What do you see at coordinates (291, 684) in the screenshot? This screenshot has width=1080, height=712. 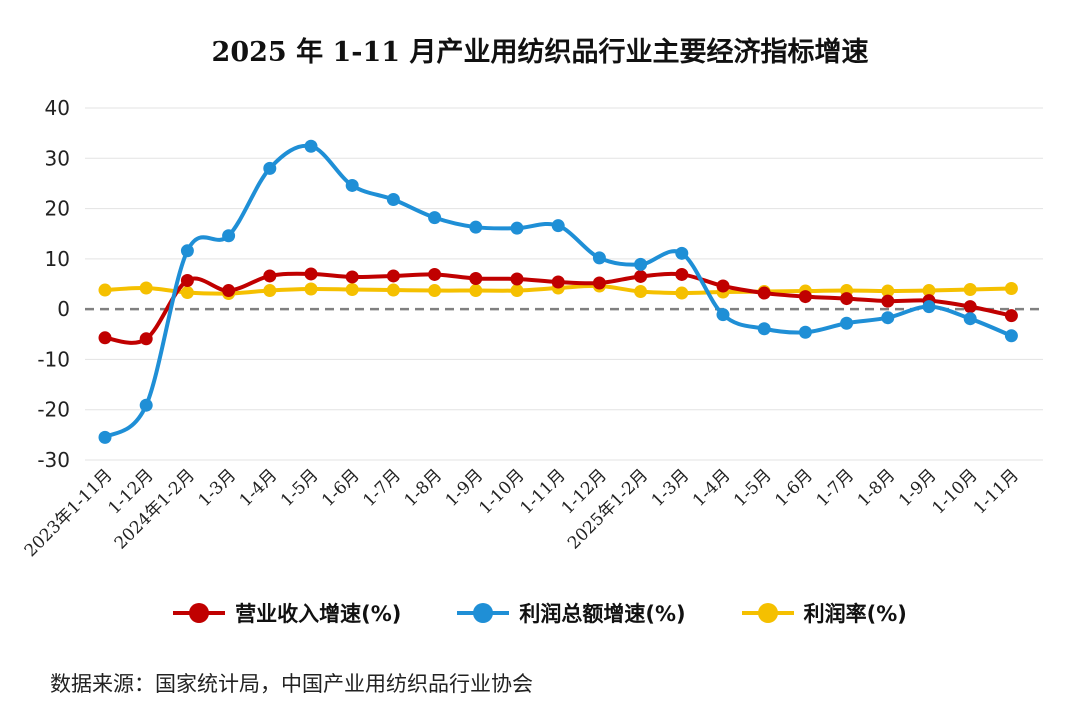 I see `data-source-note: 数据来源：国家统计局，中国产业用纺织品行业协会` at bounding box center [291, 684].